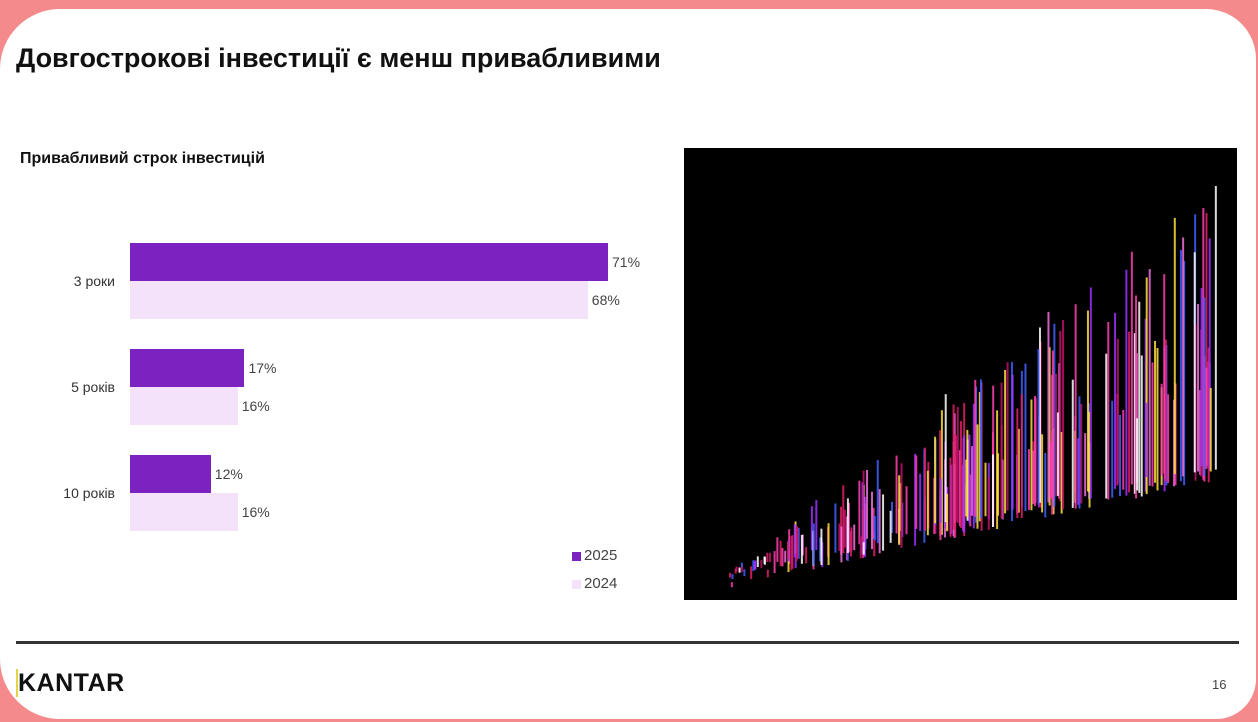 Image resolution: width=1258 pixels, height=722 pixels. What do you see at coordinates (142, 158) in the screenshot?
I see `chart-title: Привабливий строк інвестицій` at bounding box center [142, 158].